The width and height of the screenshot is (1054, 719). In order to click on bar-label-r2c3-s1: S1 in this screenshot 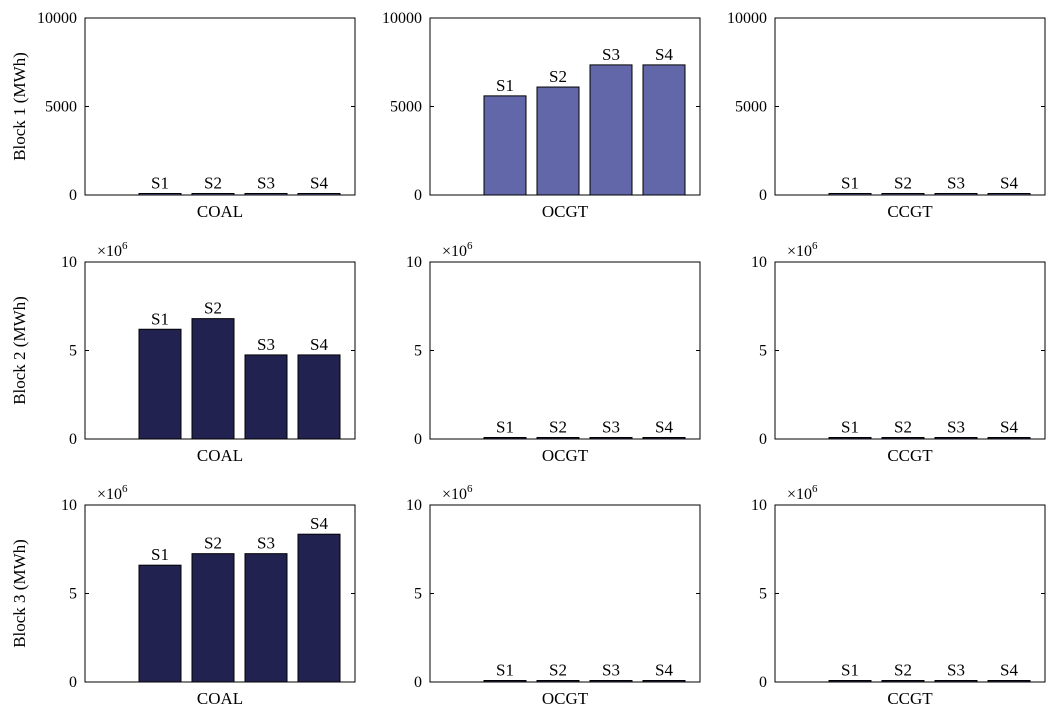, I will do `click(850, 427)`.